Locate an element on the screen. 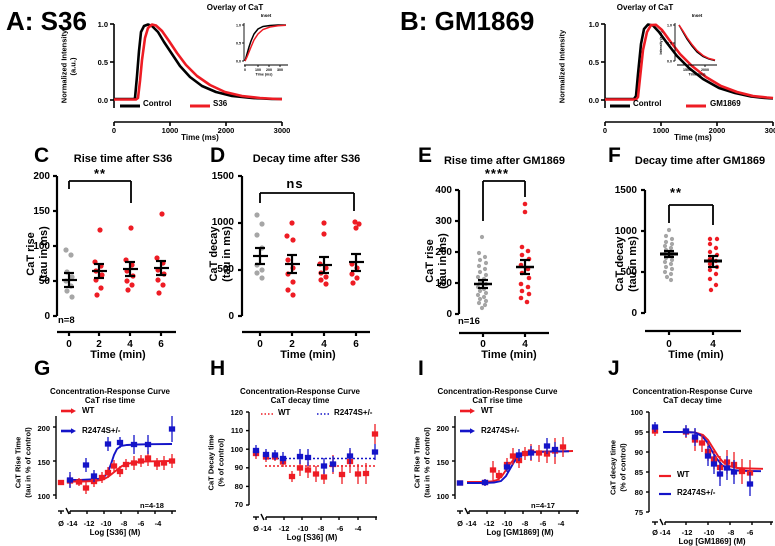 The image size is (775, 546). panel-f-ytick-3: 0 is located at coordinates (634, 313).